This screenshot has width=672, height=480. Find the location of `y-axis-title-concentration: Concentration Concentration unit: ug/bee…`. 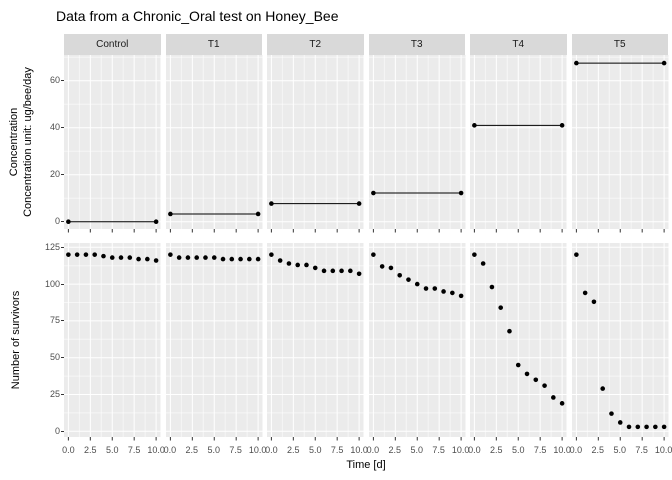

y-axis-title-concentration: Concentration Concentration unit: ug/bee… is located at coordinates (21, 142).